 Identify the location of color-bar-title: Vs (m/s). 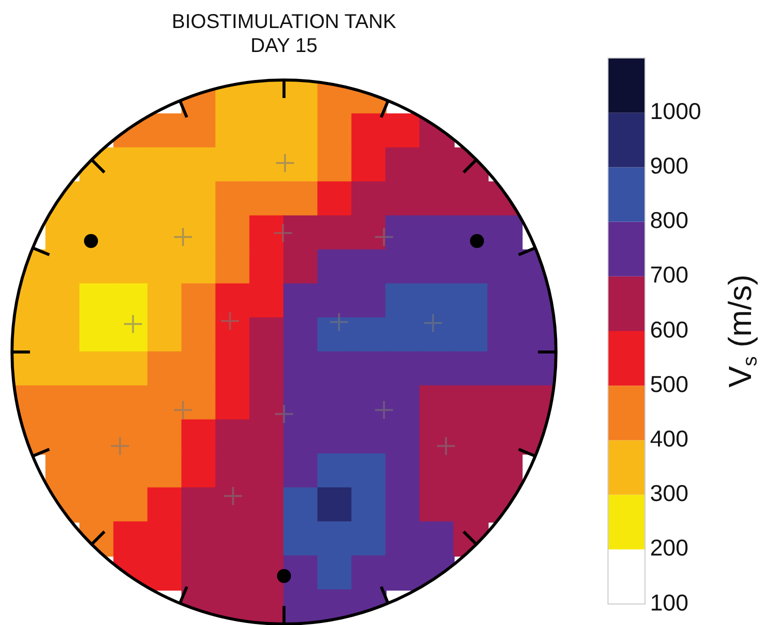
(742, 331).